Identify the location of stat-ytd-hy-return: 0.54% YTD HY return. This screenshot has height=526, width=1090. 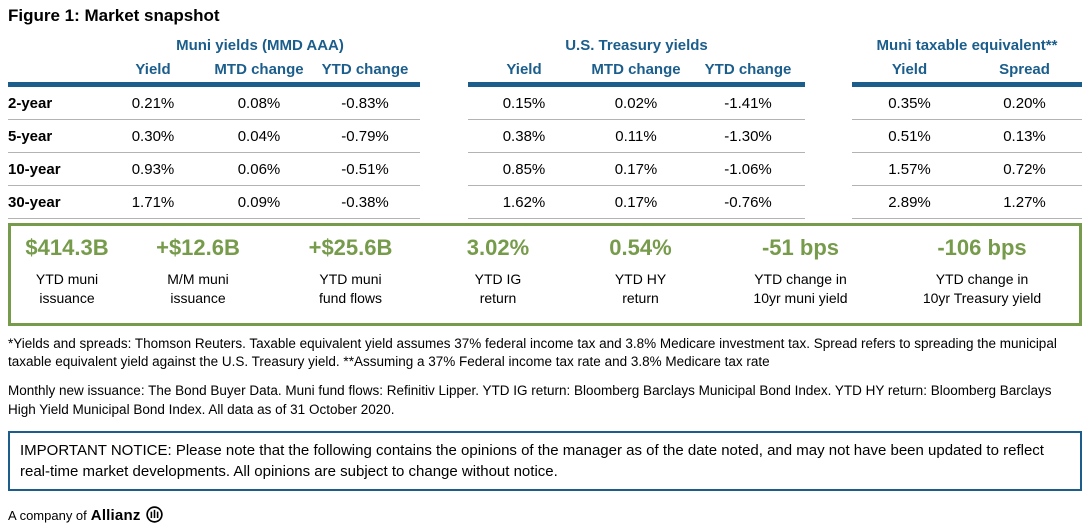
(640, 271).